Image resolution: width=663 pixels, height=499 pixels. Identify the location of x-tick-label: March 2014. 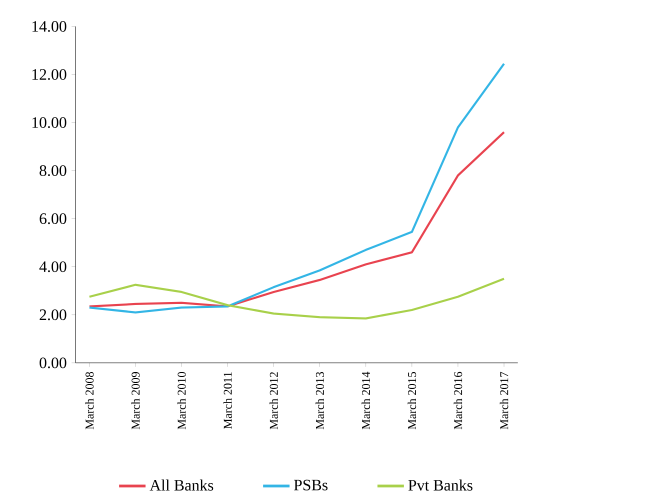
(366, 401).